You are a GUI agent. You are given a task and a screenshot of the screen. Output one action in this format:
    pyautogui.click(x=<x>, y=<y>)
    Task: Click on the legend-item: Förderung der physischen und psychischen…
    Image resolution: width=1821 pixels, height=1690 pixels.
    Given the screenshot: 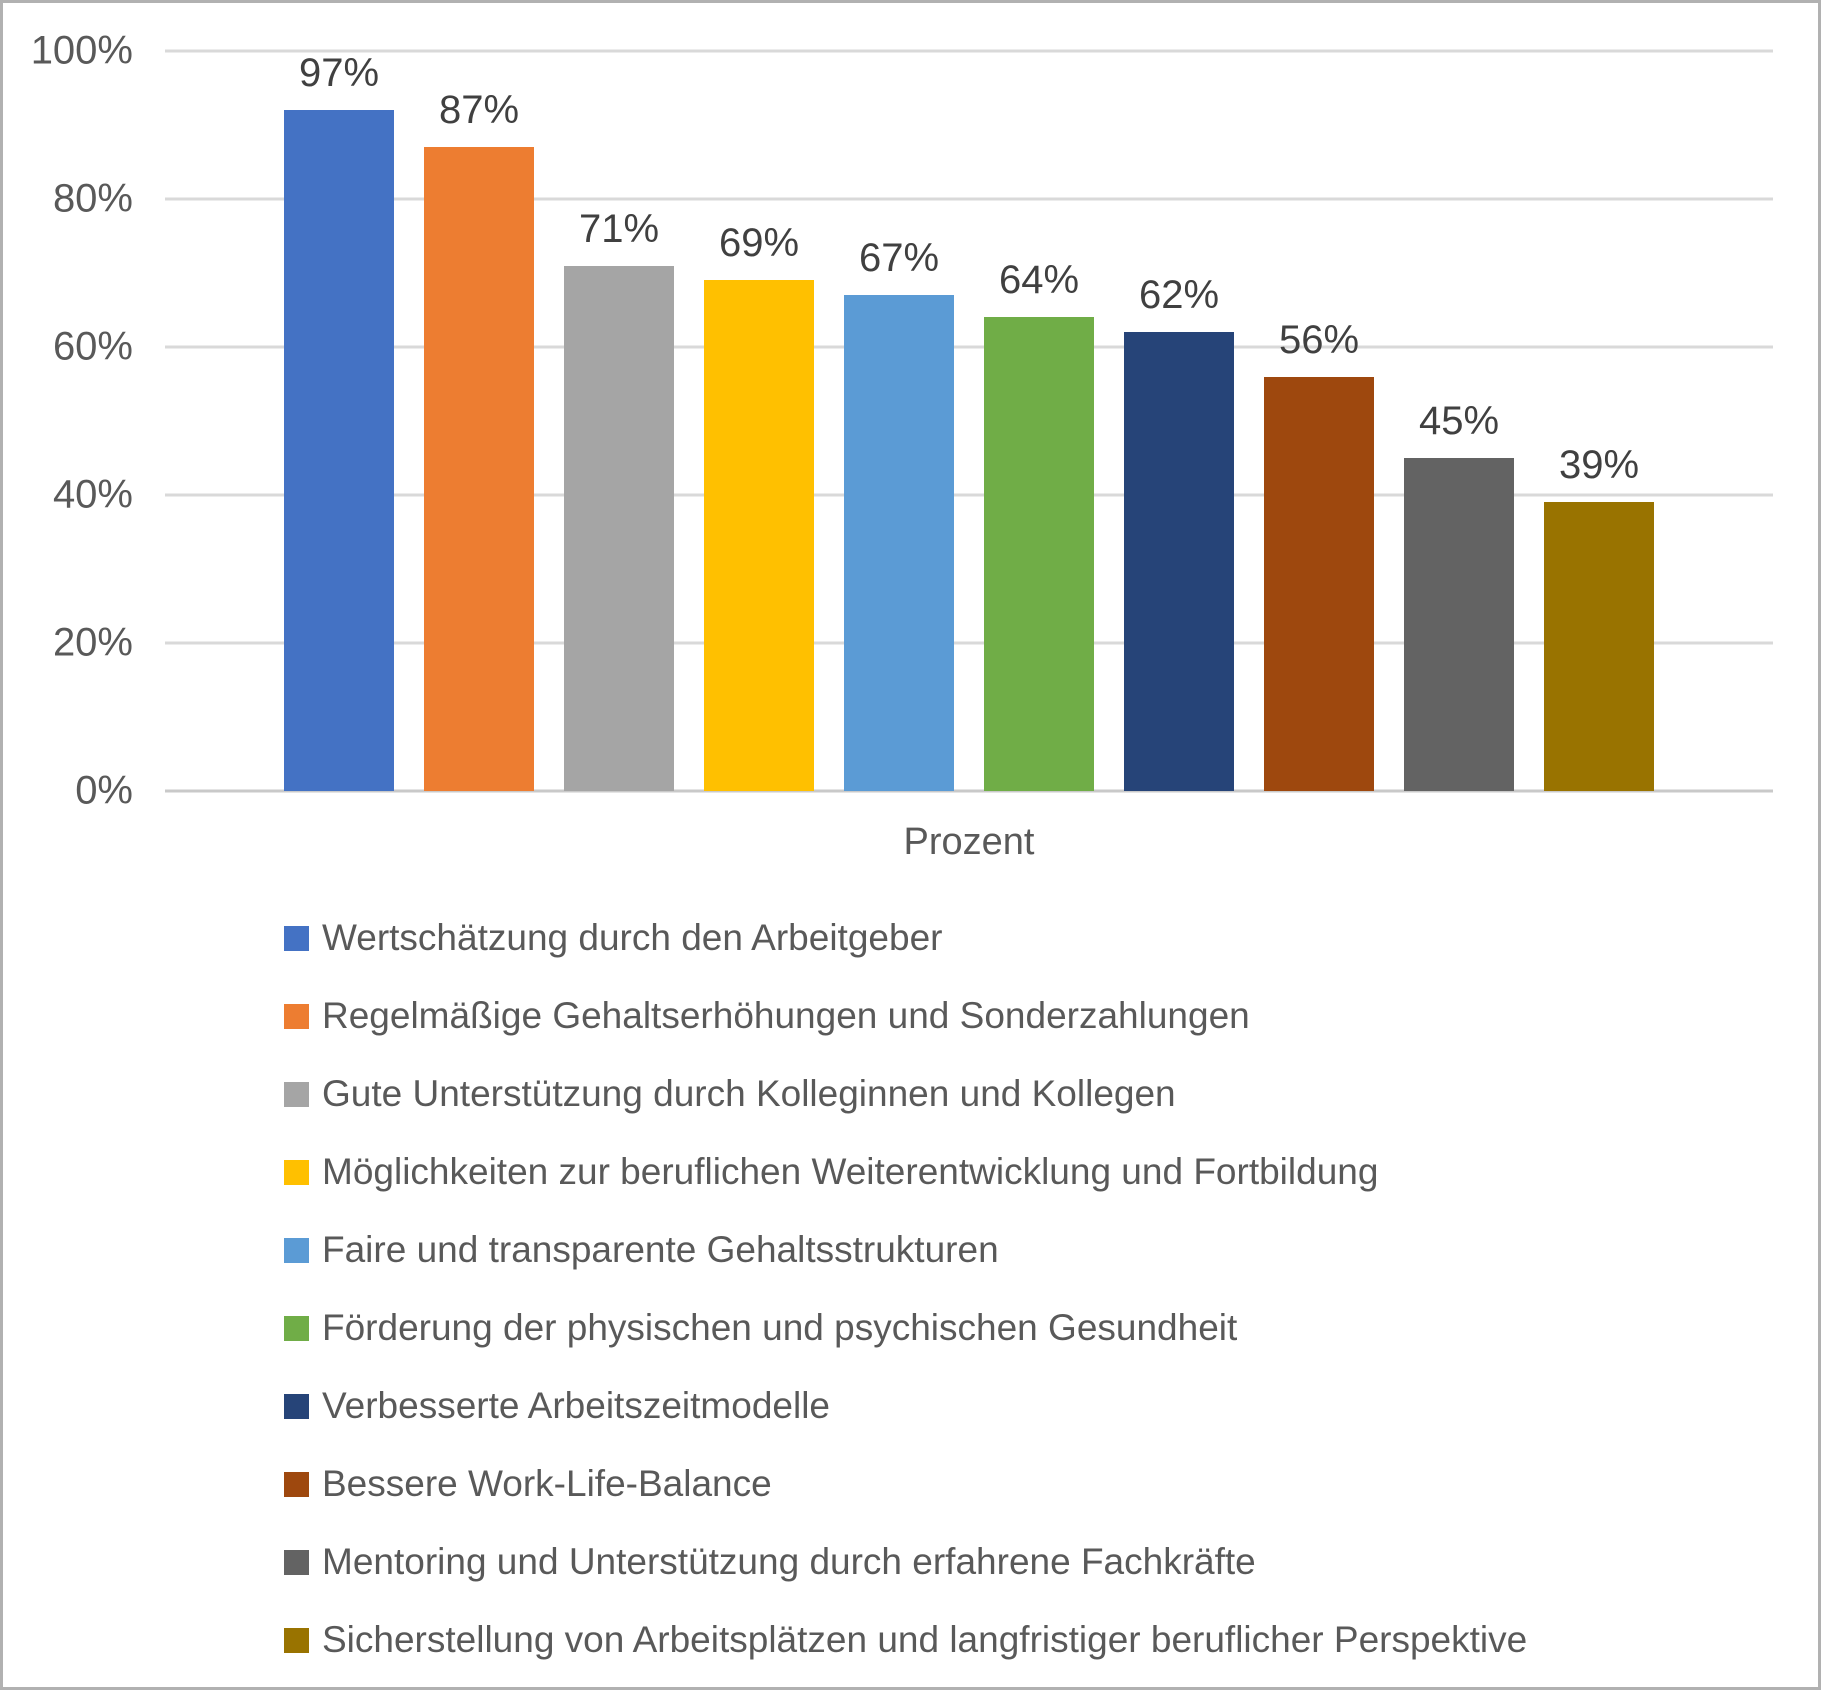 What is the action you would take?
    pyautogui.click(x=905, y=1328)
    